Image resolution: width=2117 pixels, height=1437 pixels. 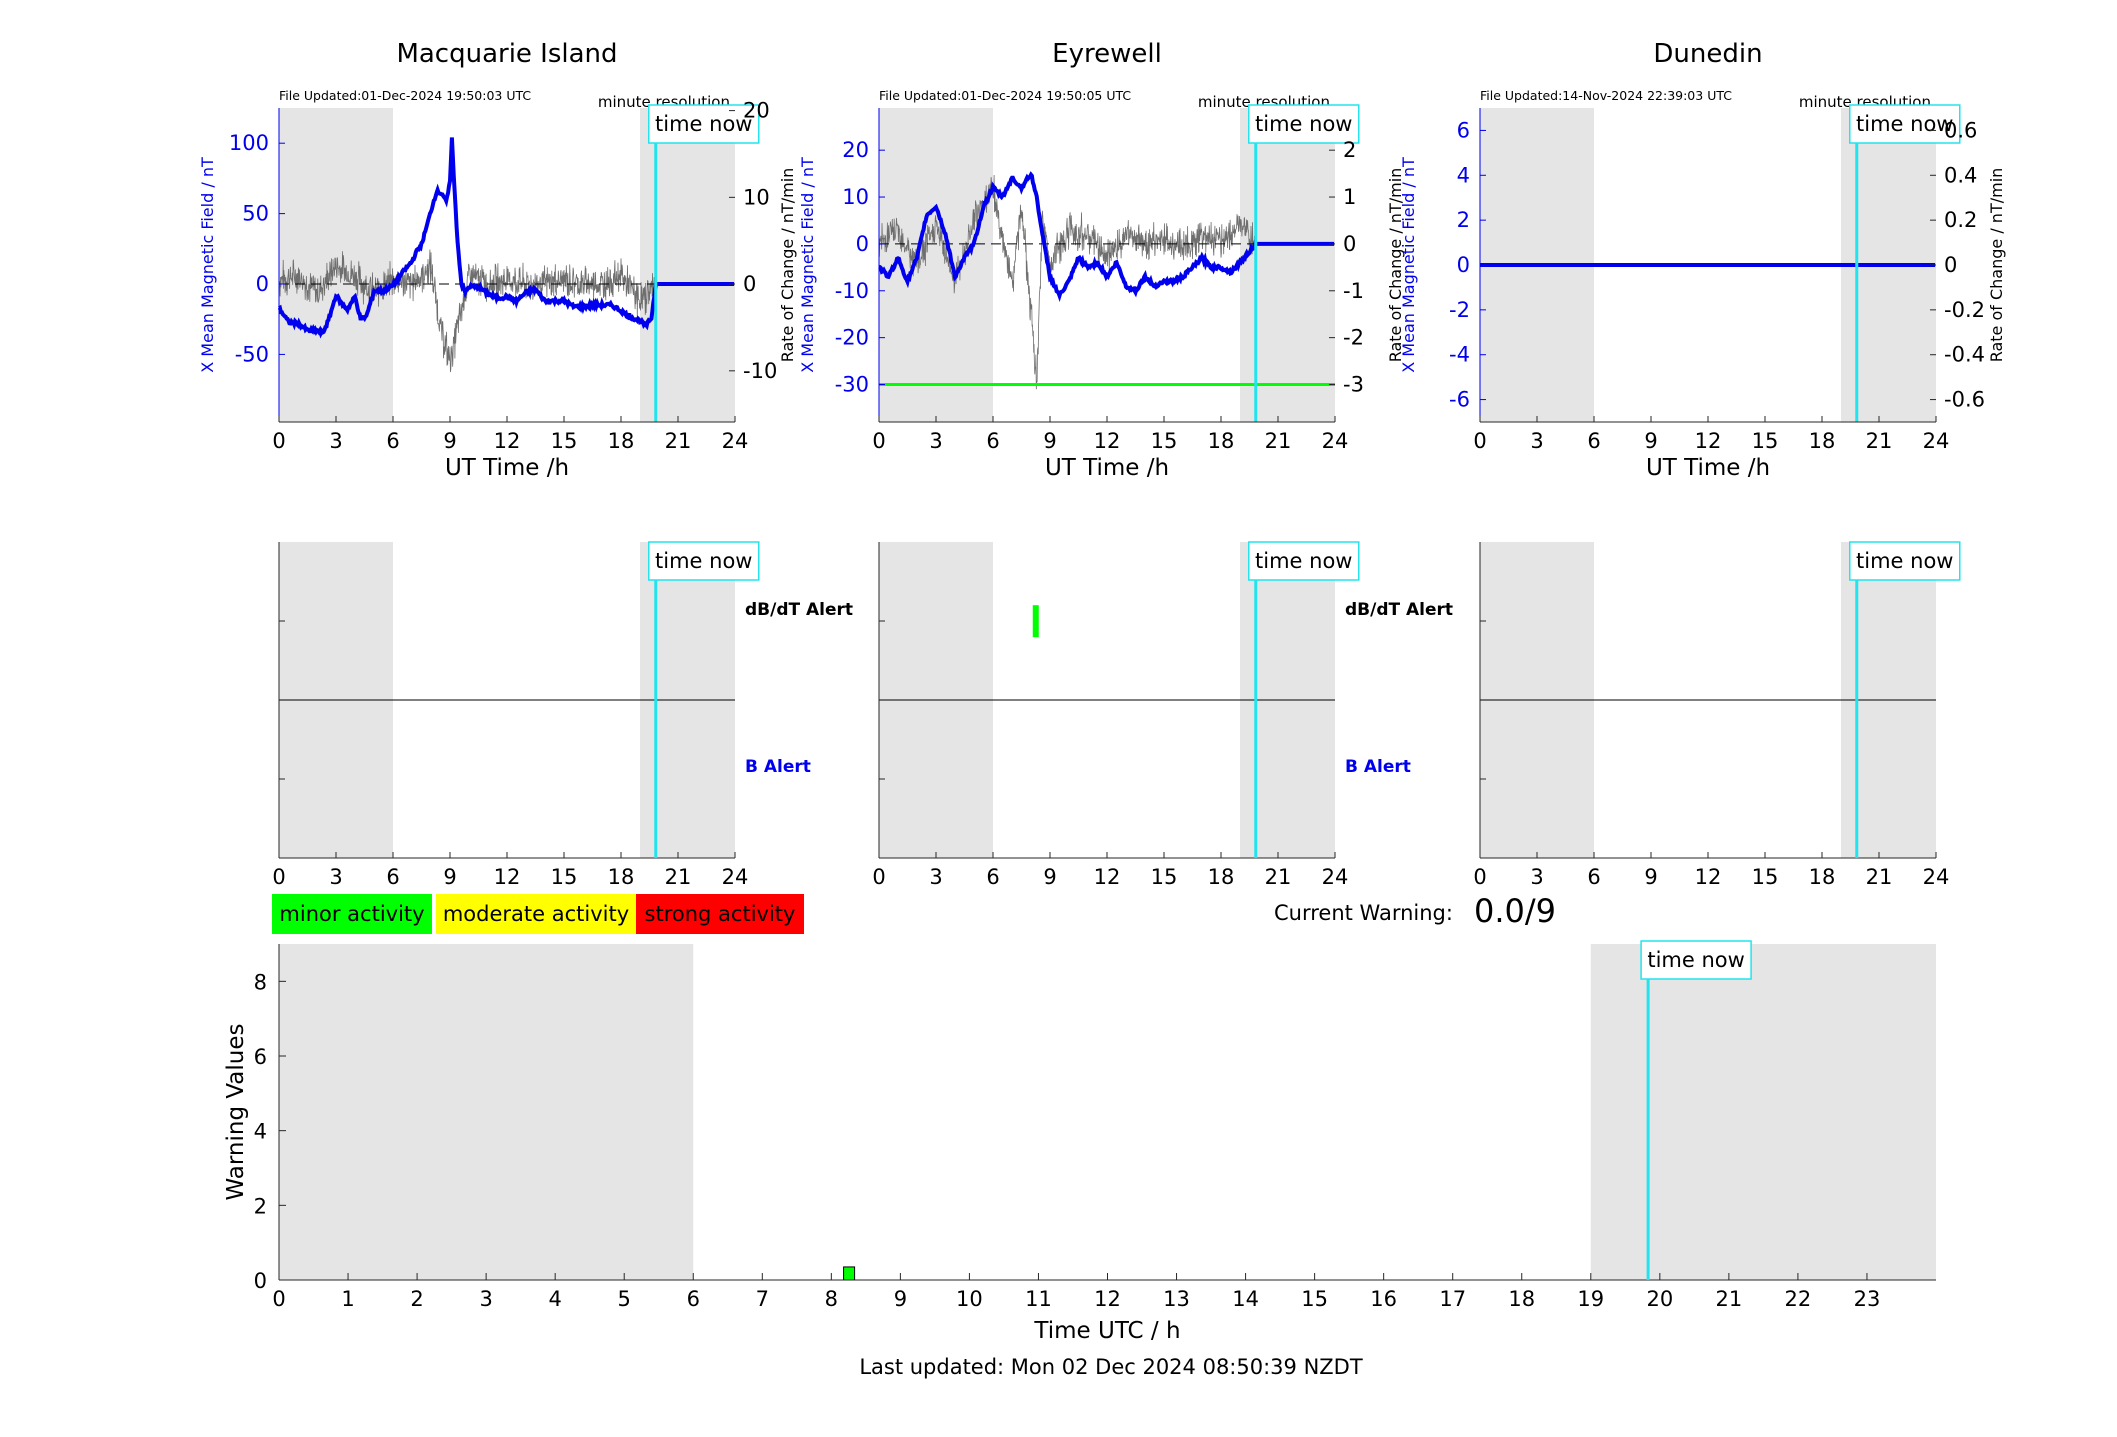 What do you see at coordinates (1107, 54) in the screenshot?
I see `station-title: Eyrewell` at bounding box center [1107, 54].